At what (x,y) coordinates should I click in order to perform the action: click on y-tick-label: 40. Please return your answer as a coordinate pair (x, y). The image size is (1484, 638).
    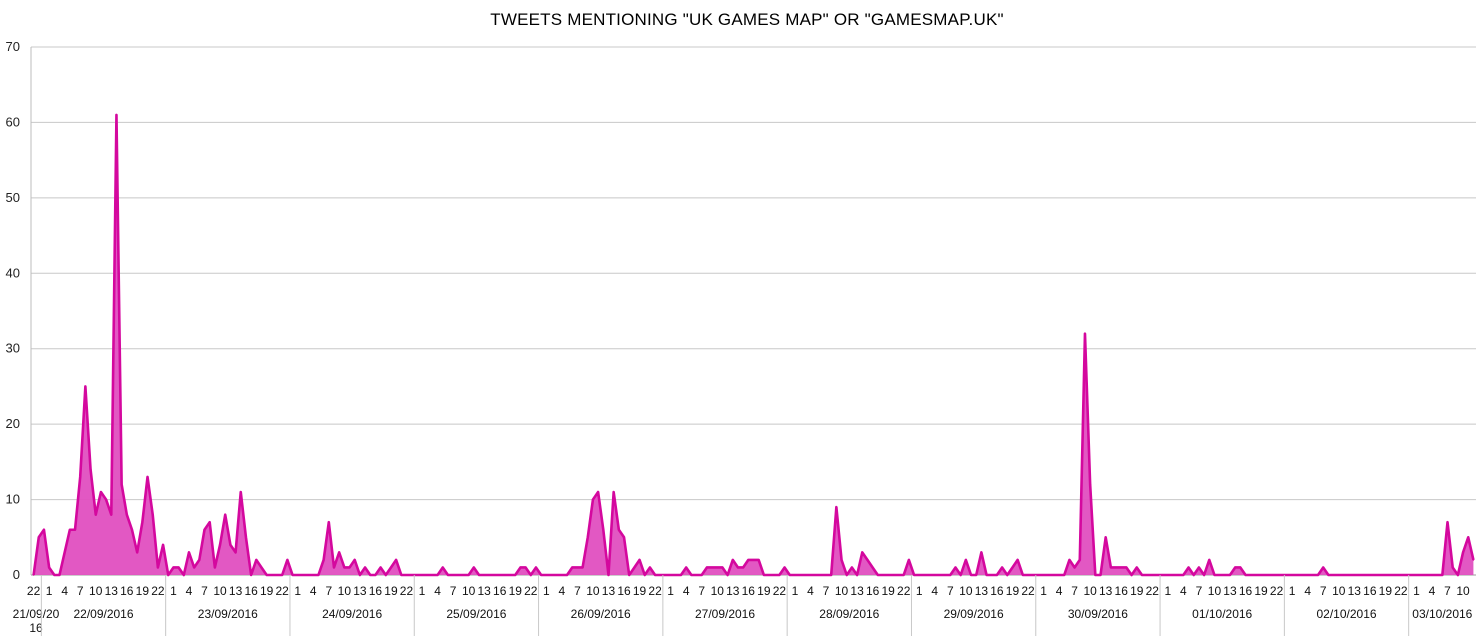
    Looking at the image, I should click on (13, 272).